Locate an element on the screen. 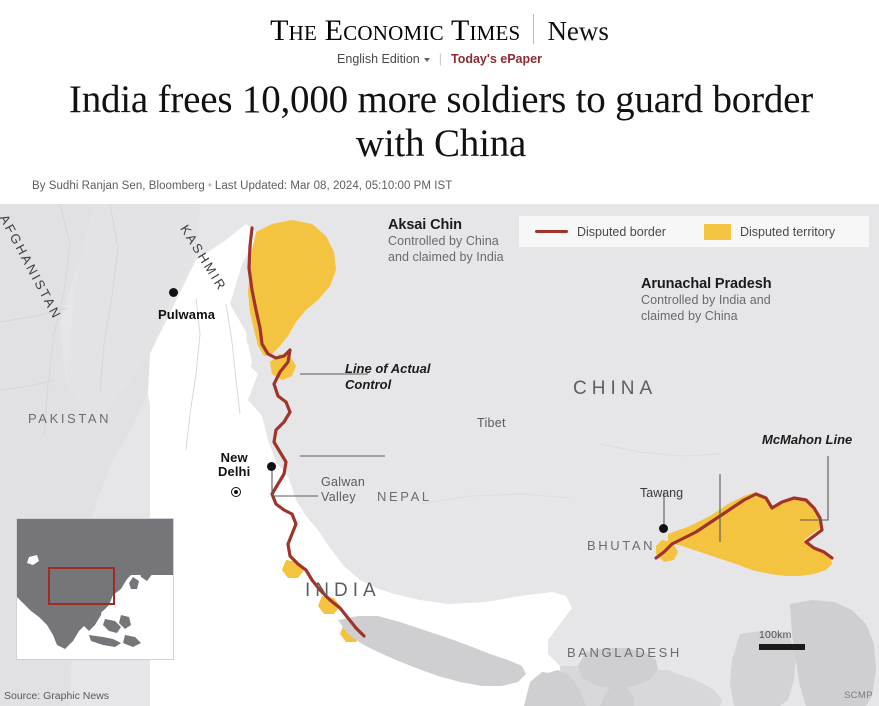 The image size is (879, 706). brand-row: The Economic Times News is located at coordinates (439, 28).